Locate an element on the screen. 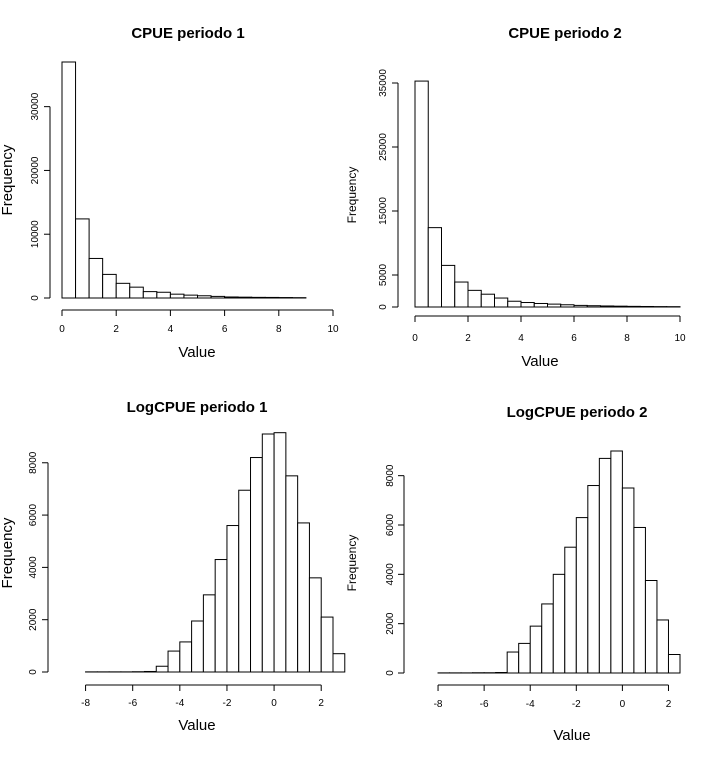 This screenshot has width=719, height=780. chart-title: LogCPUE periodo 2 is located at coordinates (577, 412).